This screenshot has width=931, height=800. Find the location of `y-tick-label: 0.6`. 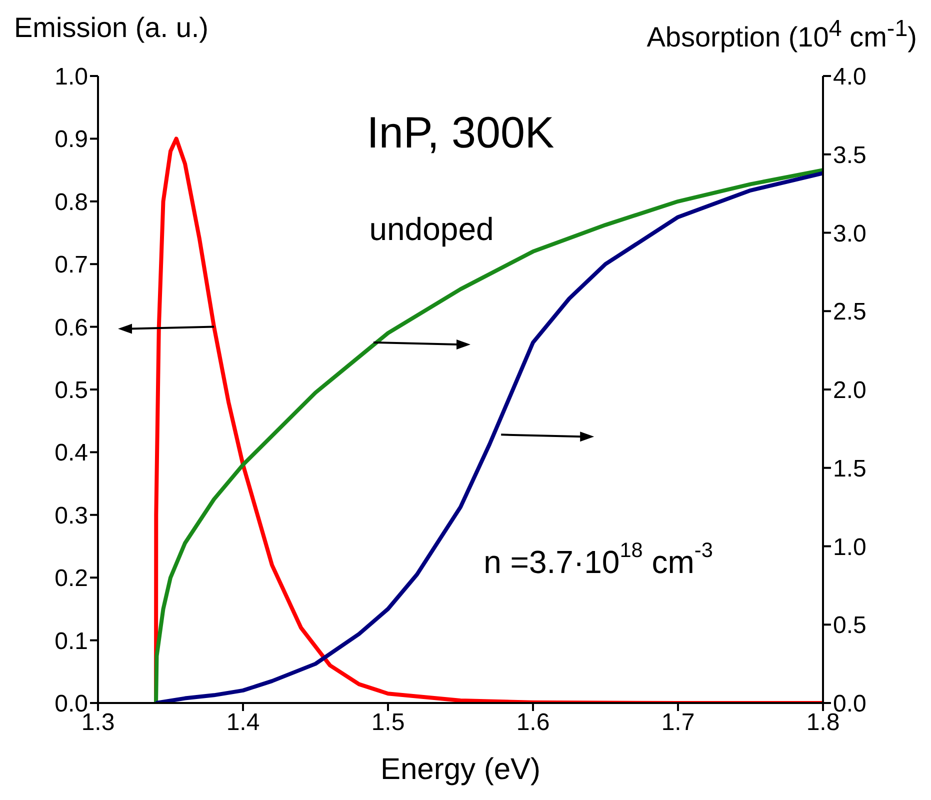

y-tick-label: 0.6 is located at coordinates (71, 328).